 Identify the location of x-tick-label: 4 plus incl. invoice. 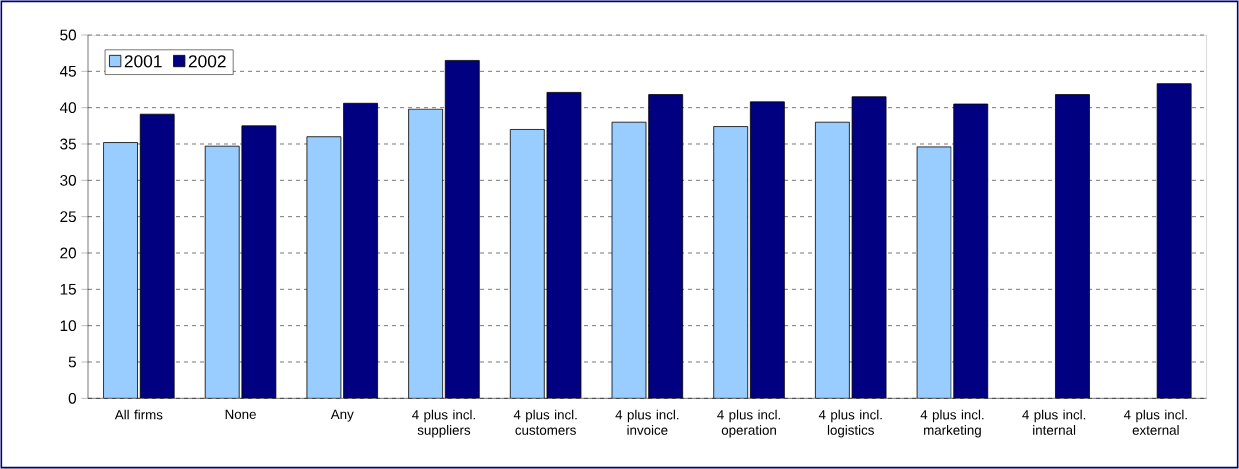
(647, 422).